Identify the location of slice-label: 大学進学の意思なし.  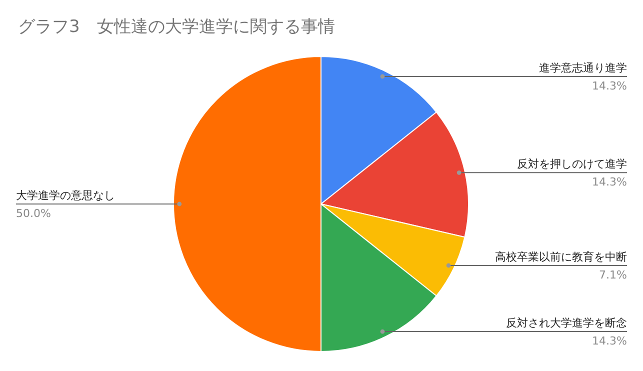
(65, 195).